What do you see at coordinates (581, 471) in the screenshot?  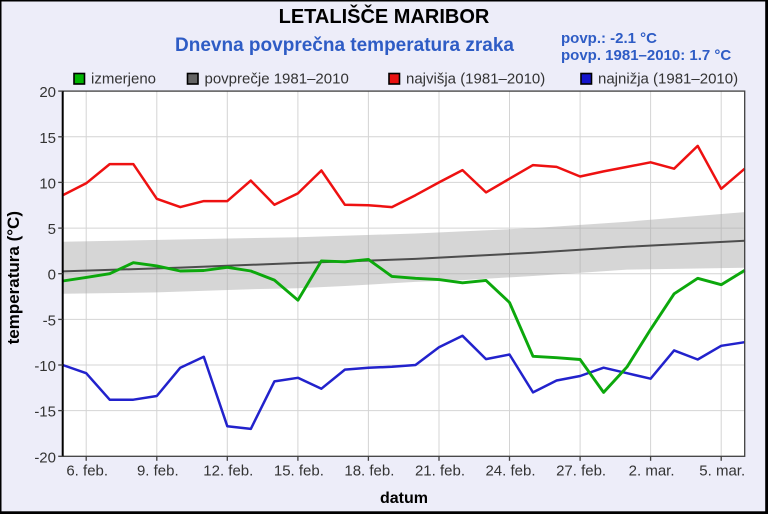 I see `svg-text: 27. feb.` at bounding box center [581, 471].